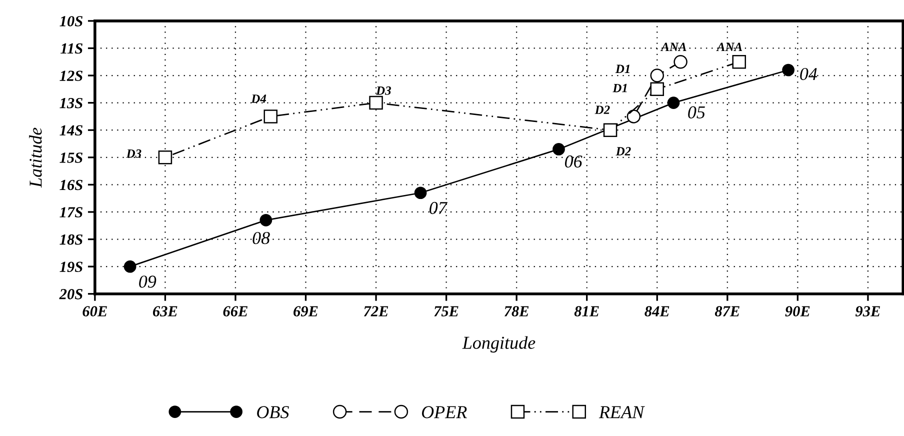  Describe the element at coordinates (586, 311) in the screenshot. I see `x-tick-label: 81E` at that location.